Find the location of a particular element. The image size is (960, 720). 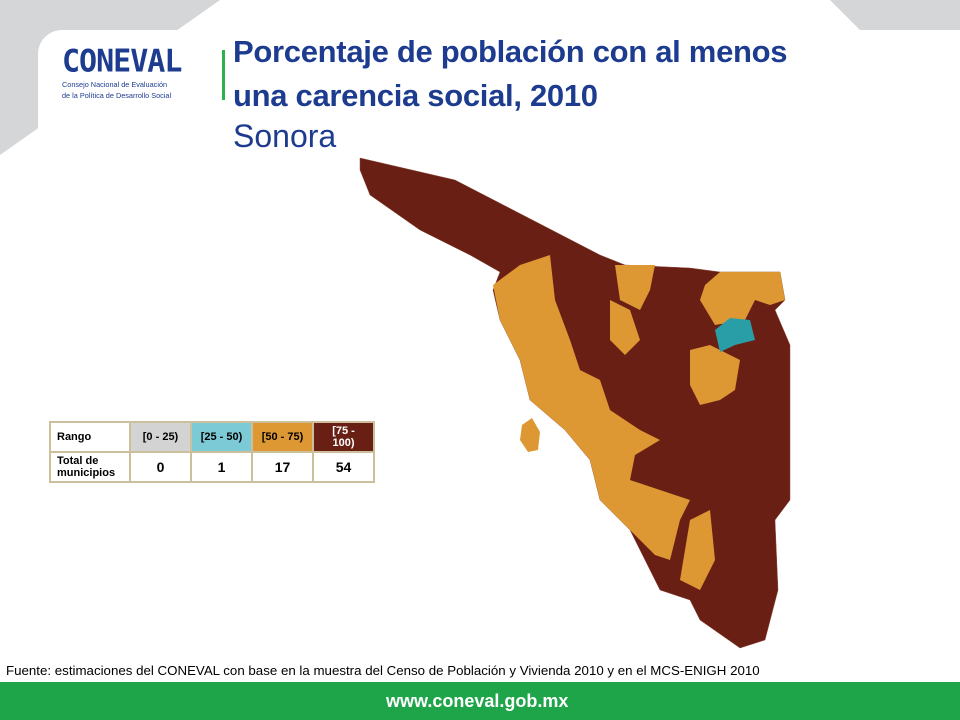

legend-count-row: Total de municipios 0 1 17 54 is located at coordinates (212, 467).